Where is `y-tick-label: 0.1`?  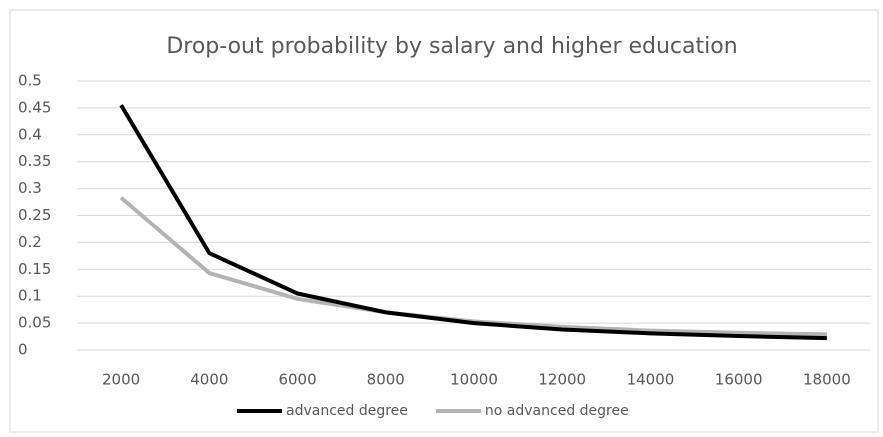
y-tick-label: 0.1 is located at coordinates (30, 296).